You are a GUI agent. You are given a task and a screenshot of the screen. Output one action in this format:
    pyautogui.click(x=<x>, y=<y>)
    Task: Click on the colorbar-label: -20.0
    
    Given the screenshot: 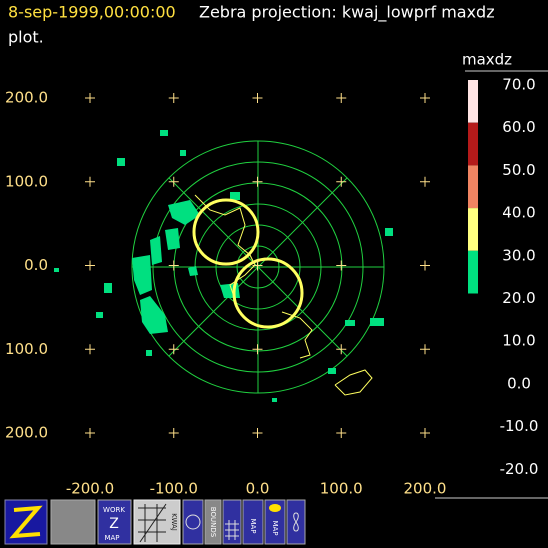 What is the action you would take?
    pyautogui.click(x=519, y=469)
    